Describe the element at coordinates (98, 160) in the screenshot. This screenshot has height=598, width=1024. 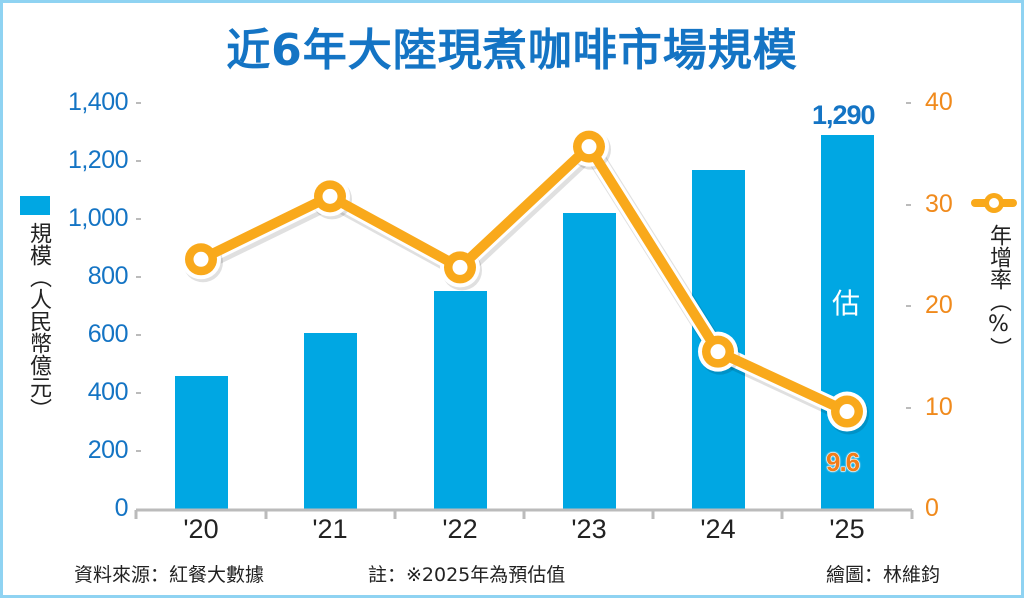
I see `left-tick-label: 1,200` at that location.